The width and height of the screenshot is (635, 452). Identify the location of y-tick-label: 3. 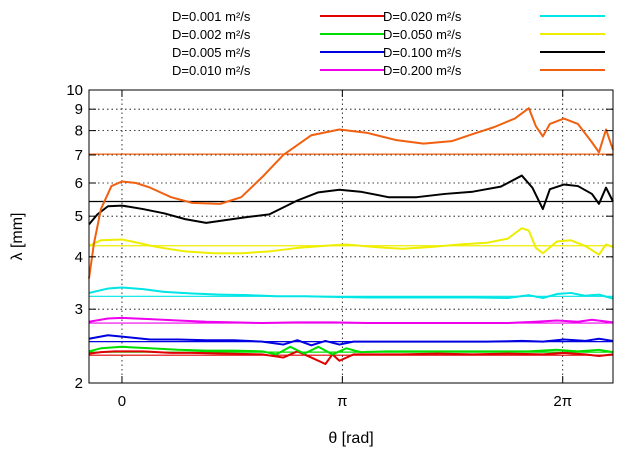
(79, 309).